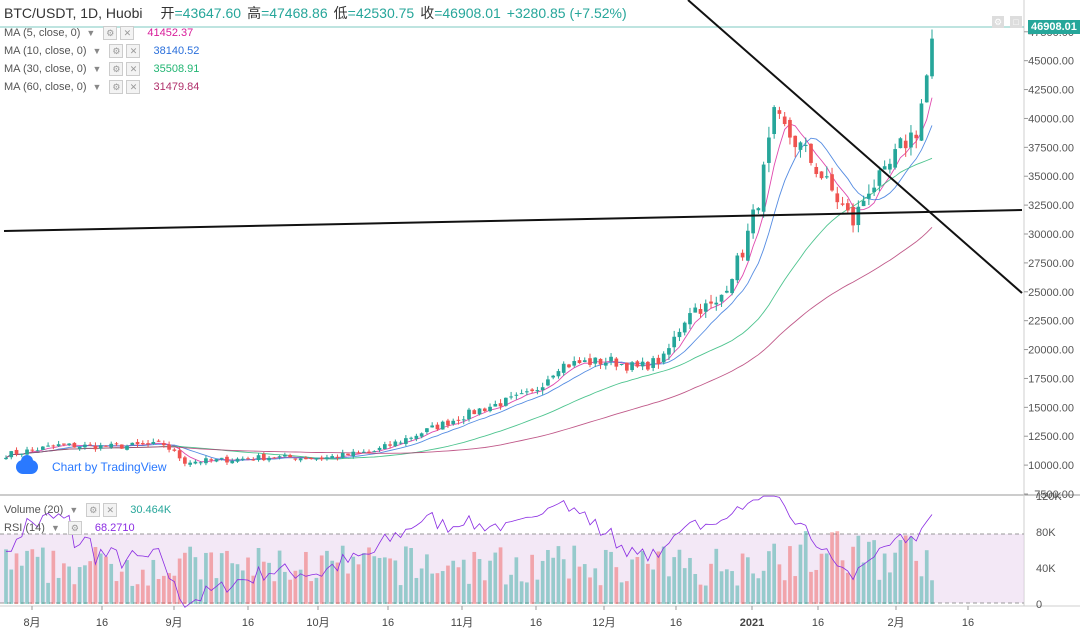  I want to click on watermark-text: Chart by TradingView, so click(109, 467).